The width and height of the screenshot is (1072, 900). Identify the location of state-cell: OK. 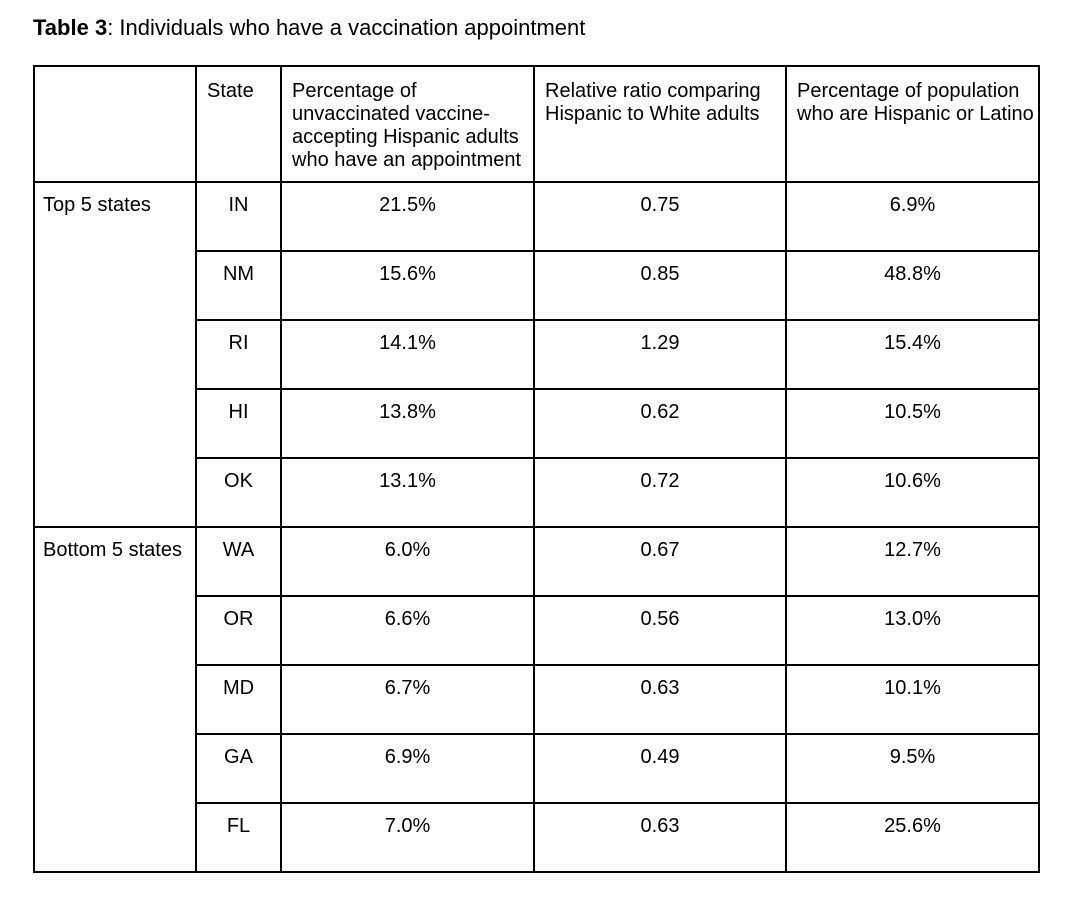
(238, 492).